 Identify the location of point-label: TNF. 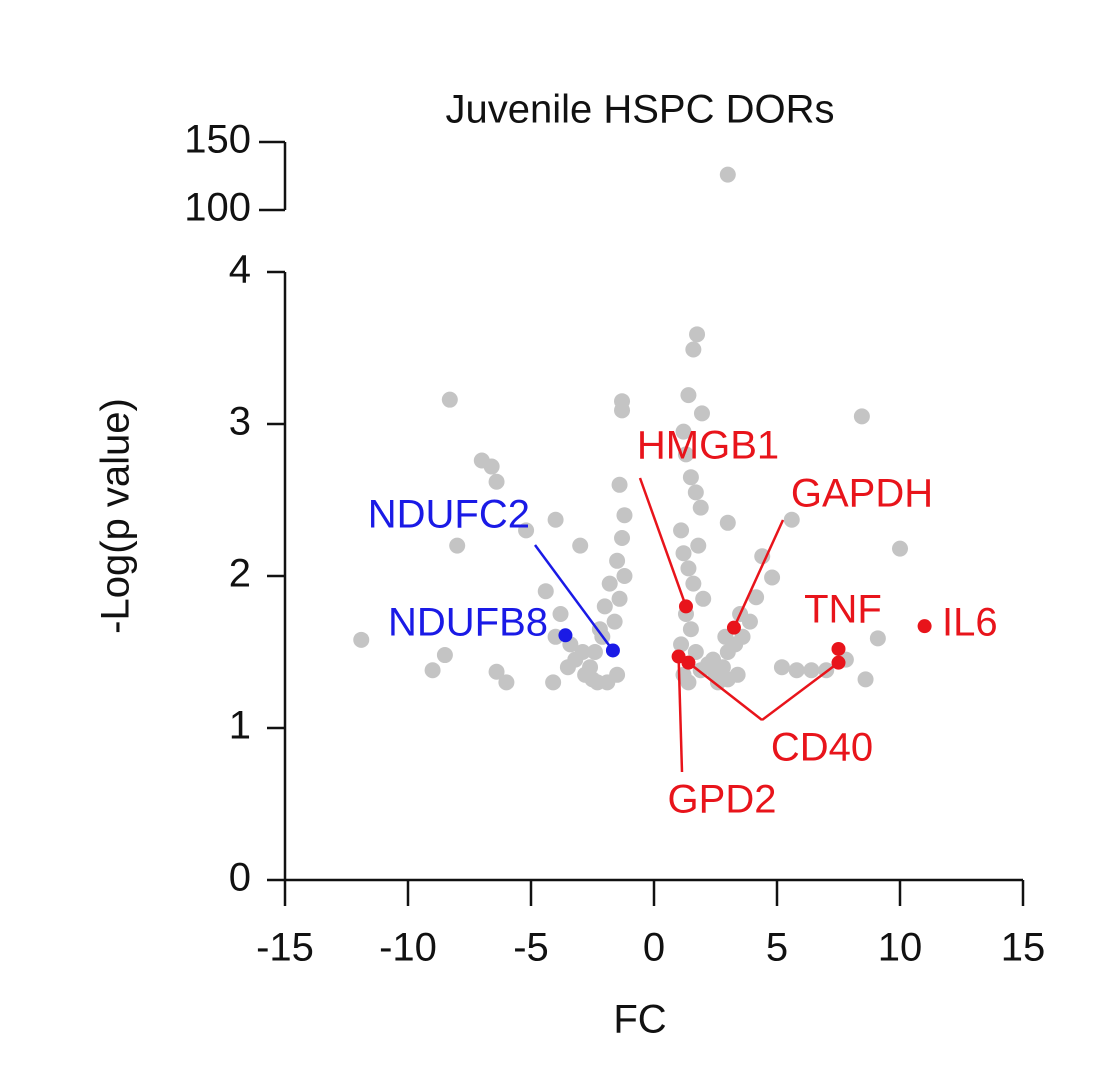
(843, 610).